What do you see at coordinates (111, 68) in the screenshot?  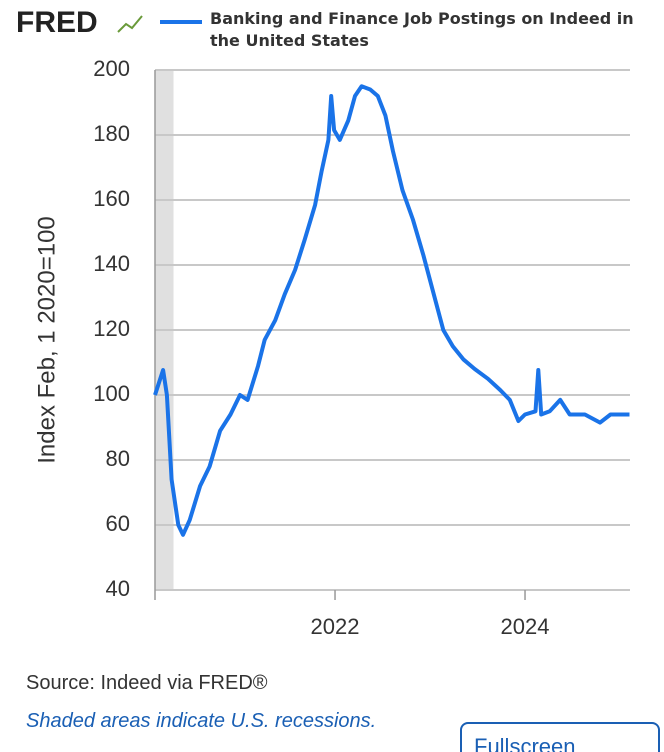 I see `y-tick-label: 200` at bounding box center [111, 68].